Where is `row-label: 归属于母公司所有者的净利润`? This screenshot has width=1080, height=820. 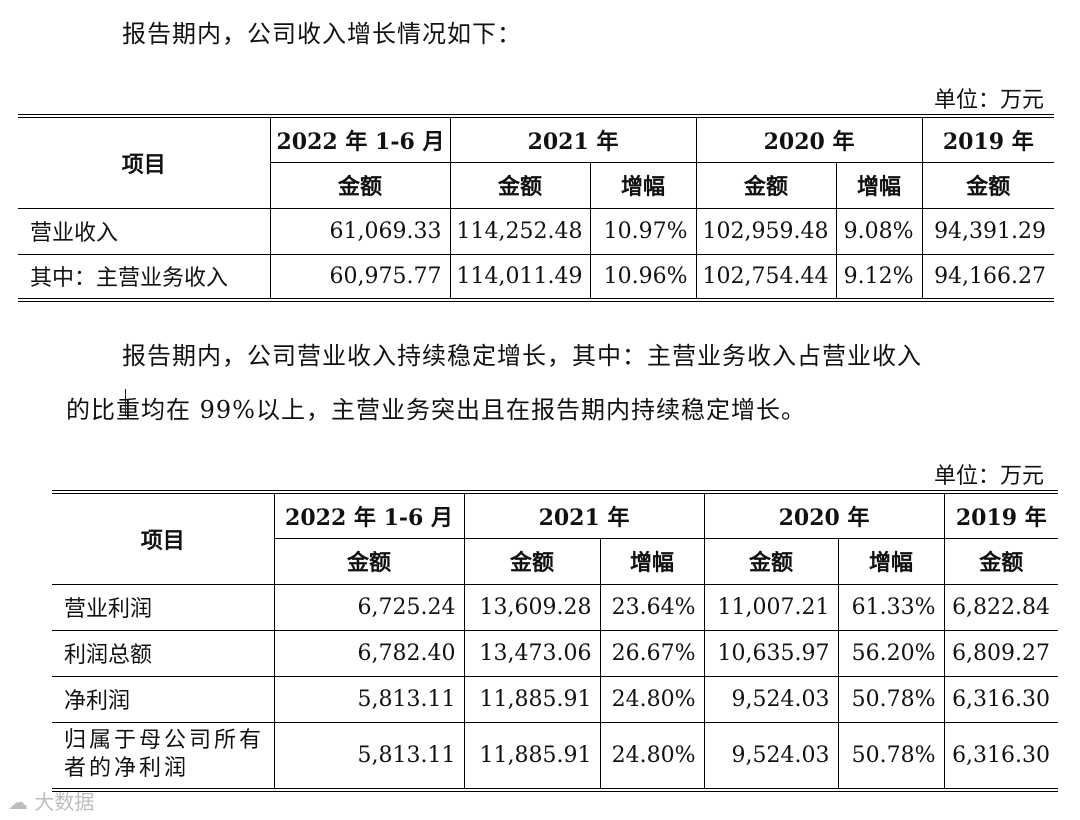 row-label: 归属于母公司所有者的净利润 is located at coordinates (163, 755).